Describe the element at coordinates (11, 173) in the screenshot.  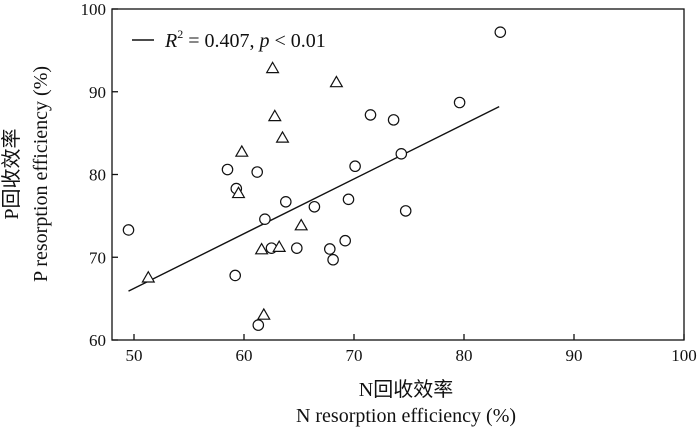
I see `y-axis-title-cn: P回收效率` at that location.